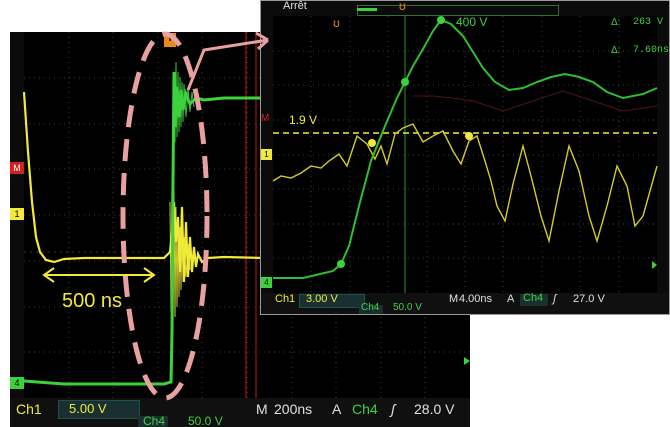  I want to click on zoom-delta-t-value: 7.60ns, so click(651, 50).